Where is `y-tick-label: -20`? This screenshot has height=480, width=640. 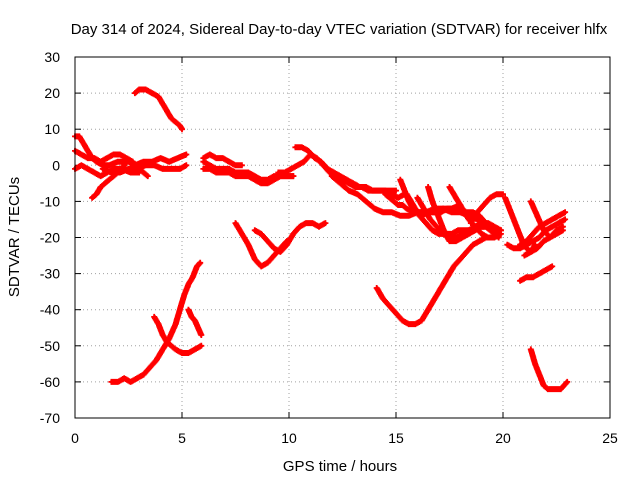
y-tick-label: -20 is located at coordinates (50, 238).